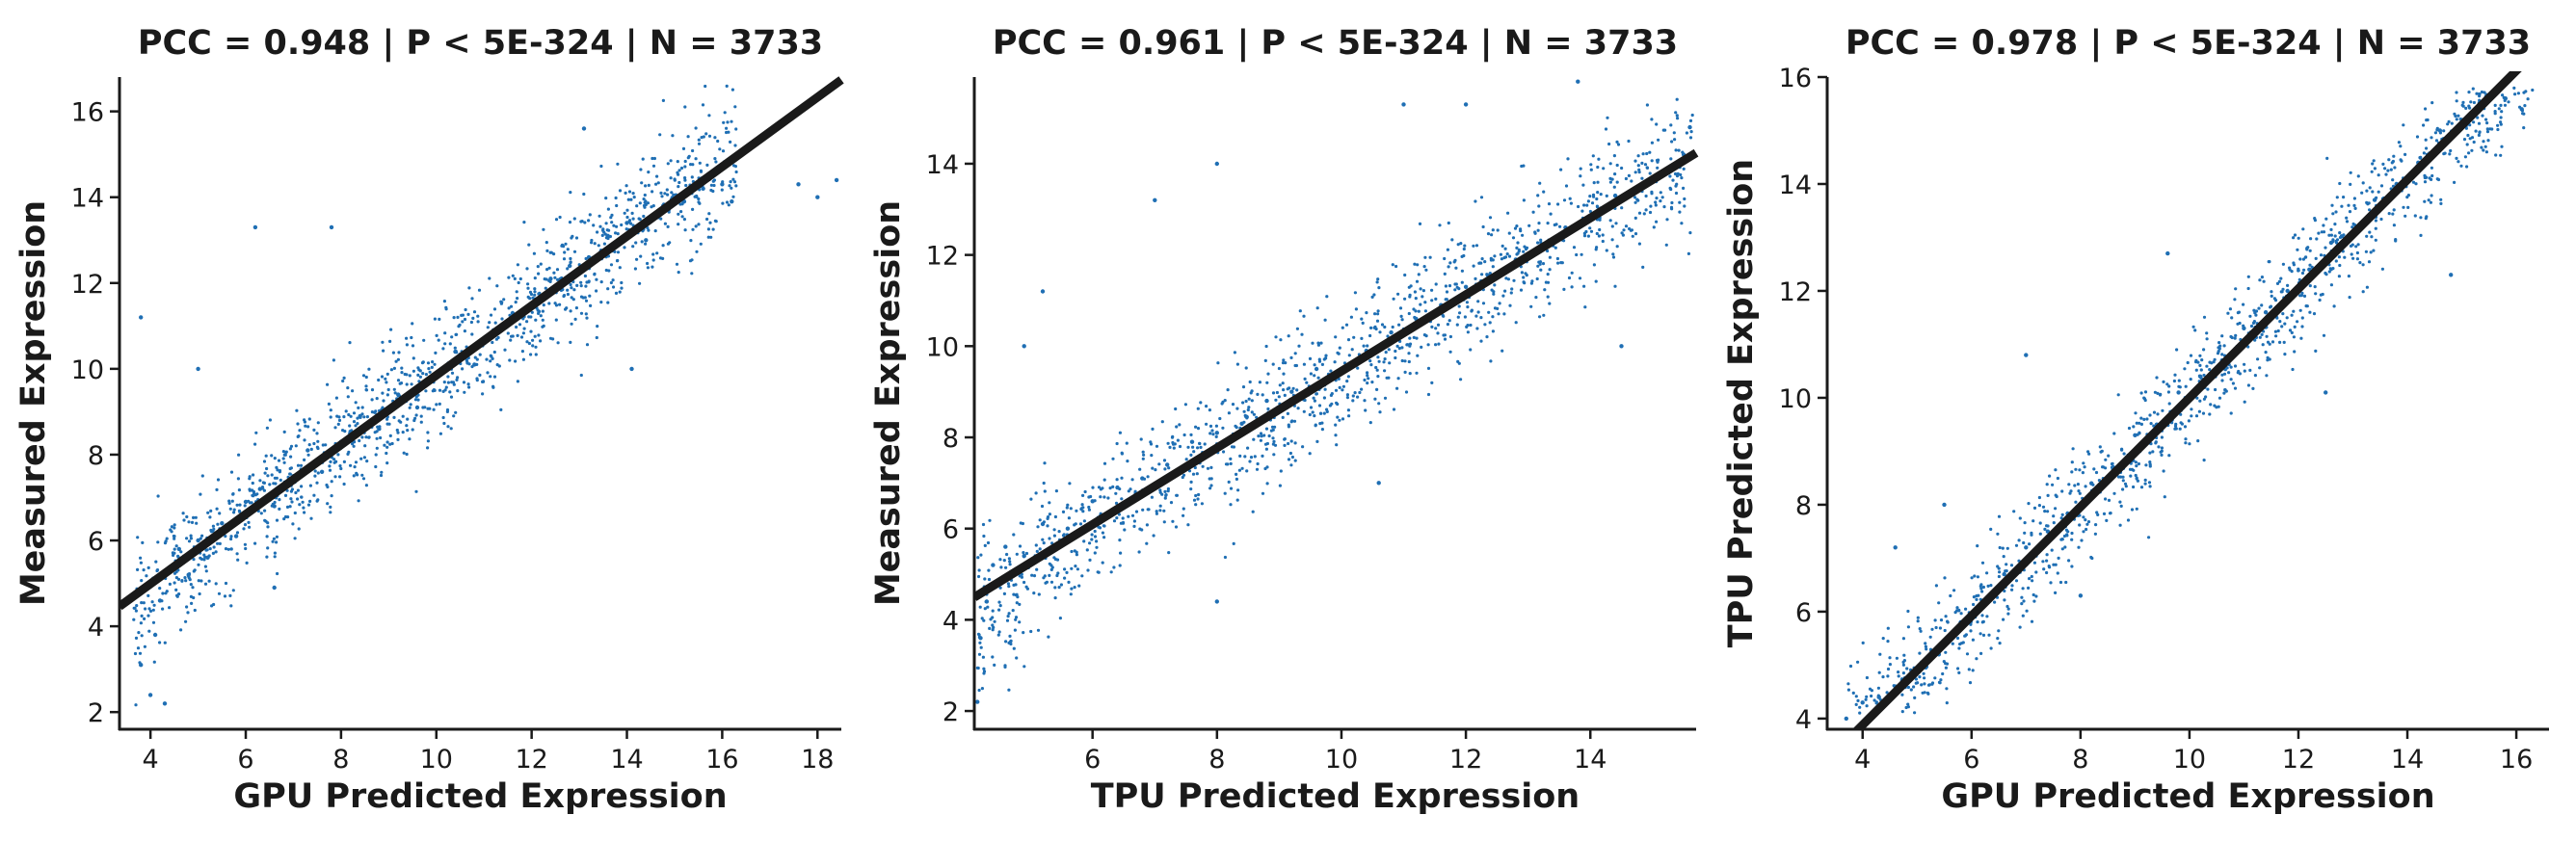 Image resolution: width=2576 pixels, height=841 pixels. I want to click on y-tick-label: 14, so click(87, 199).